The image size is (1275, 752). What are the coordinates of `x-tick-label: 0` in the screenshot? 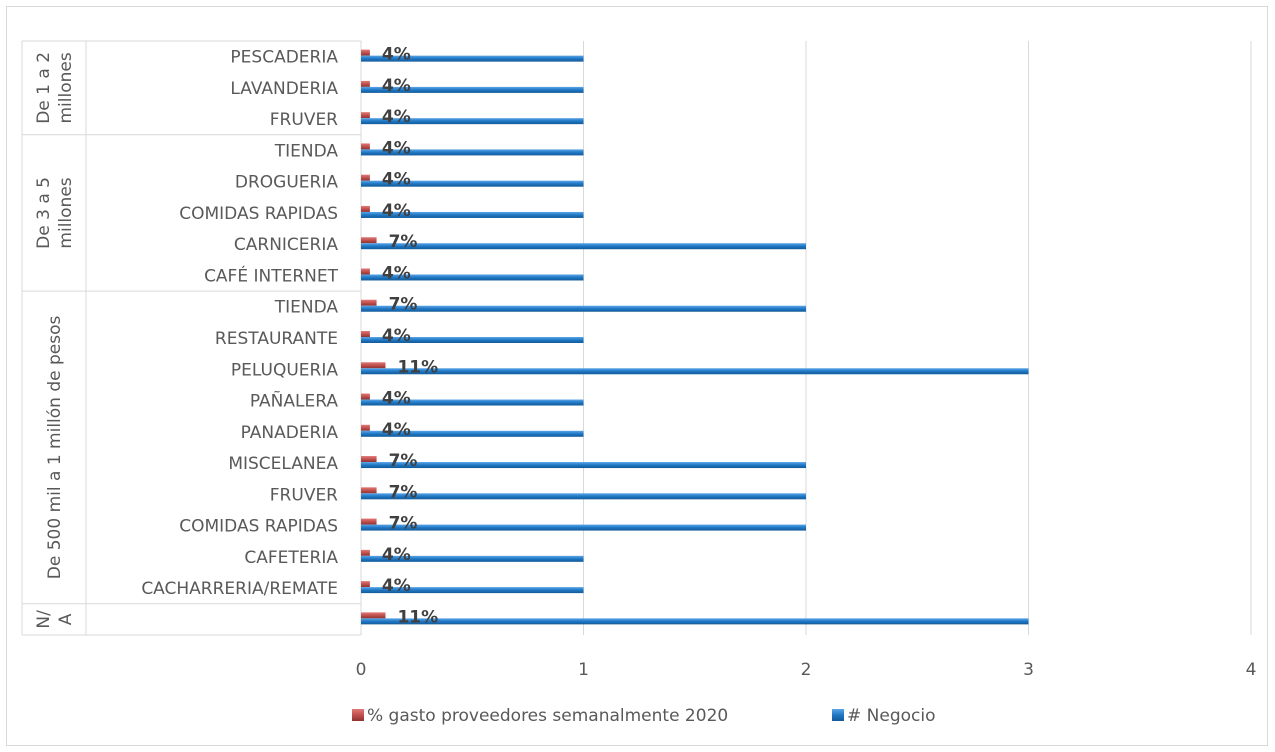 It's located at (361, 670).